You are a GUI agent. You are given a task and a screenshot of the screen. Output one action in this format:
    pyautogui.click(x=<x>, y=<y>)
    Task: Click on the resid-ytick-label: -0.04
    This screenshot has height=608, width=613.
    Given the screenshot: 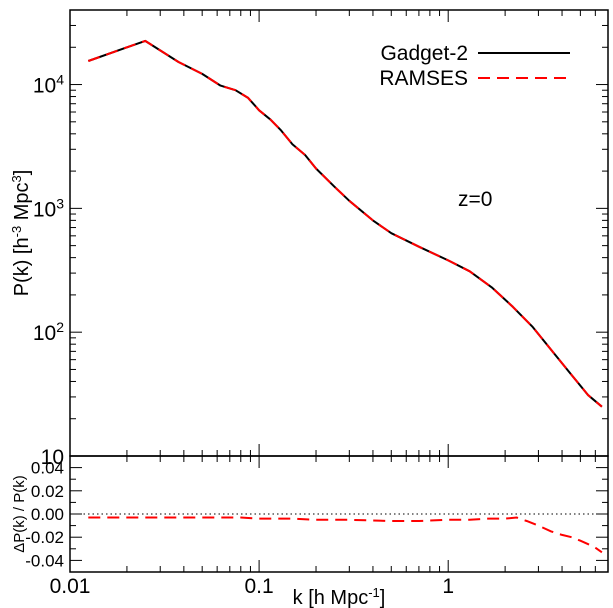 What is the action you would take?
    pyautogui.click(x=44, y=560)
    